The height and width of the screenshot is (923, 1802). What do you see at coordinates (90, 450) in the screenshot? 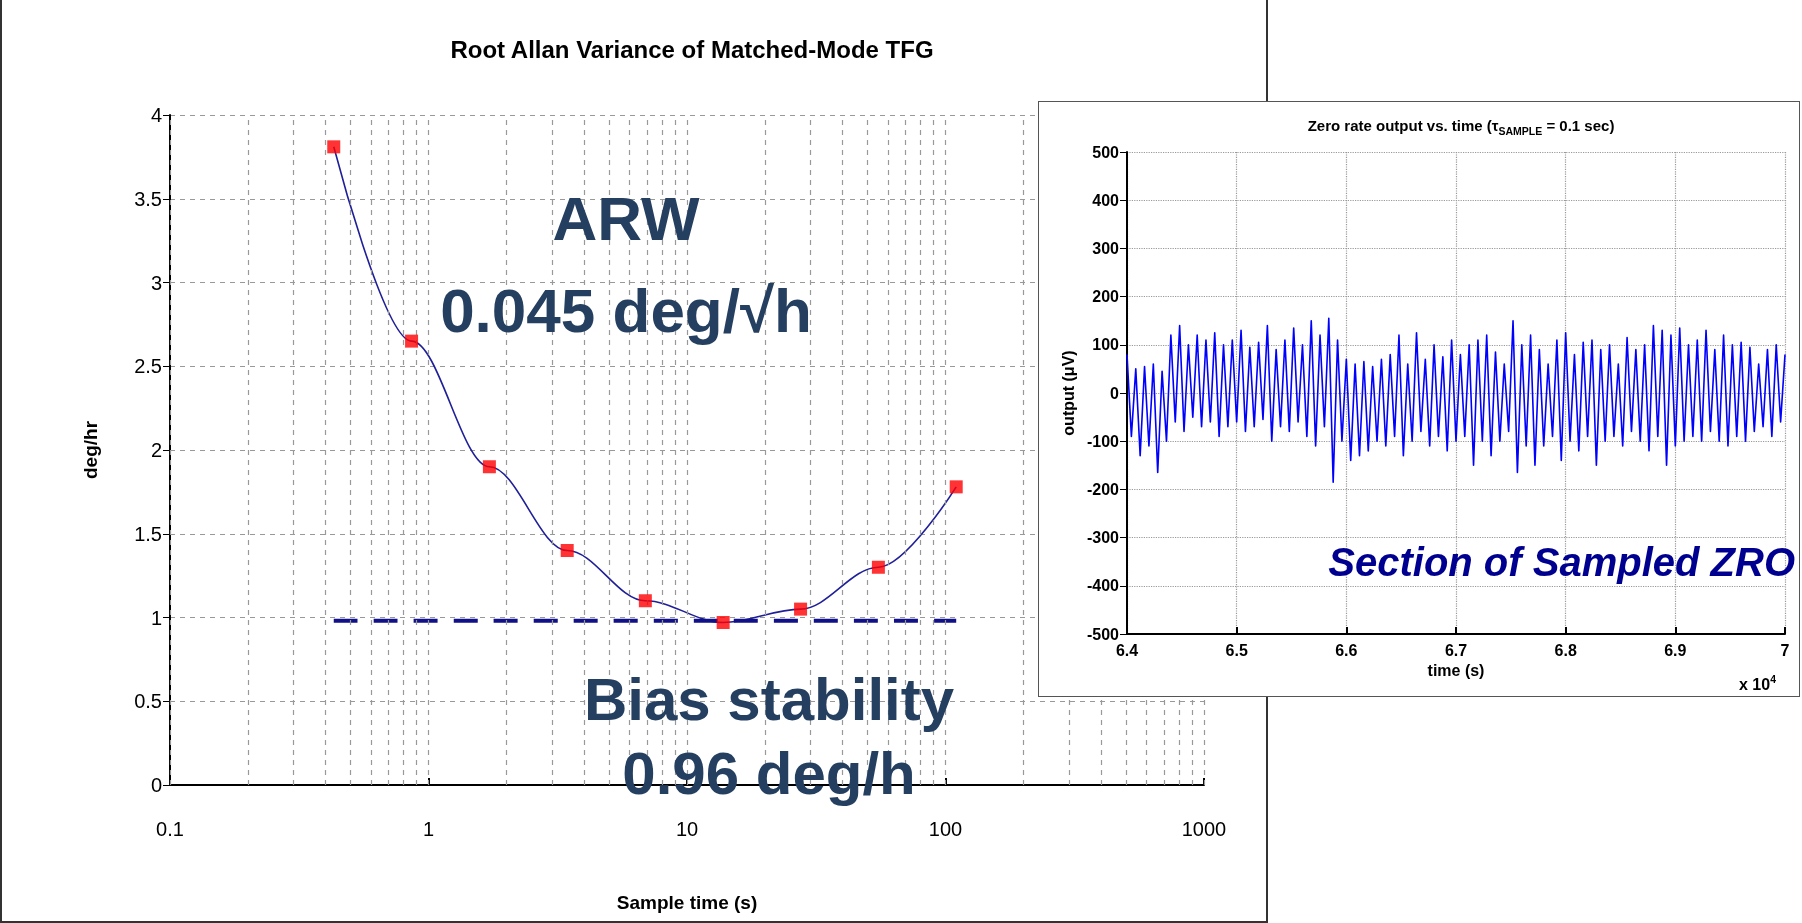
I see `y-axis-title: deg/hr` at bounding box center [90, 450].